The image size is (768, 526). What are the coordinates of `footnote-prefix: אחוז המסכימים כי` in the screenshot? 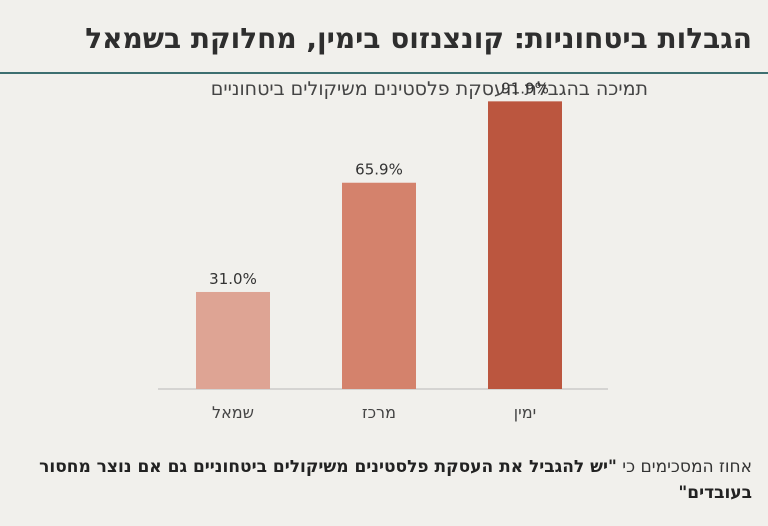 It's located at (684, 467).